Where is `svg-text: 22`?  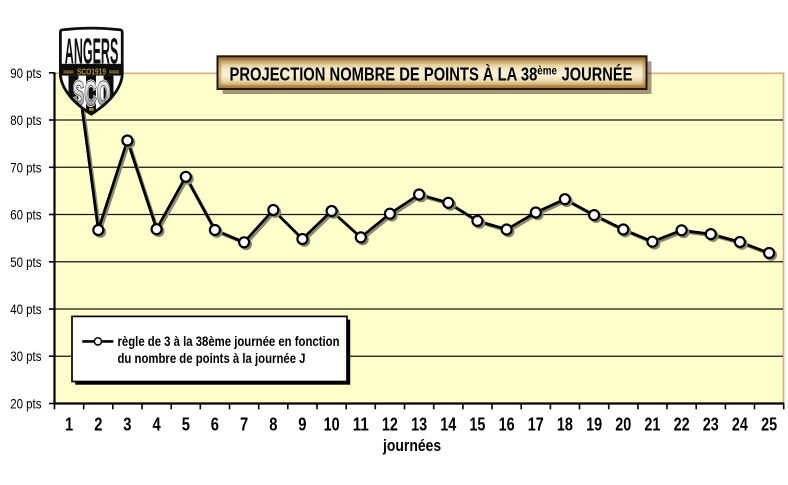 svg-text: 22 is located at coordinates (682, 425).